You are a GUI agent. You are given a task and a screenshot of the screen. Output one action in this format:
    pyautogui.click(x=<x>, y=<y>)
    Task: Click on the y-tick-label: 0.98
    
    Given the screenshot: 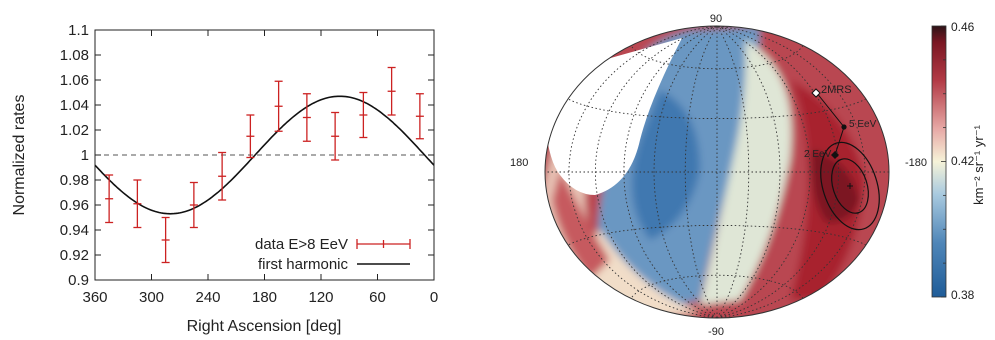 What is the action you would take?
    pyautogui.click(x=74, y=180)
    